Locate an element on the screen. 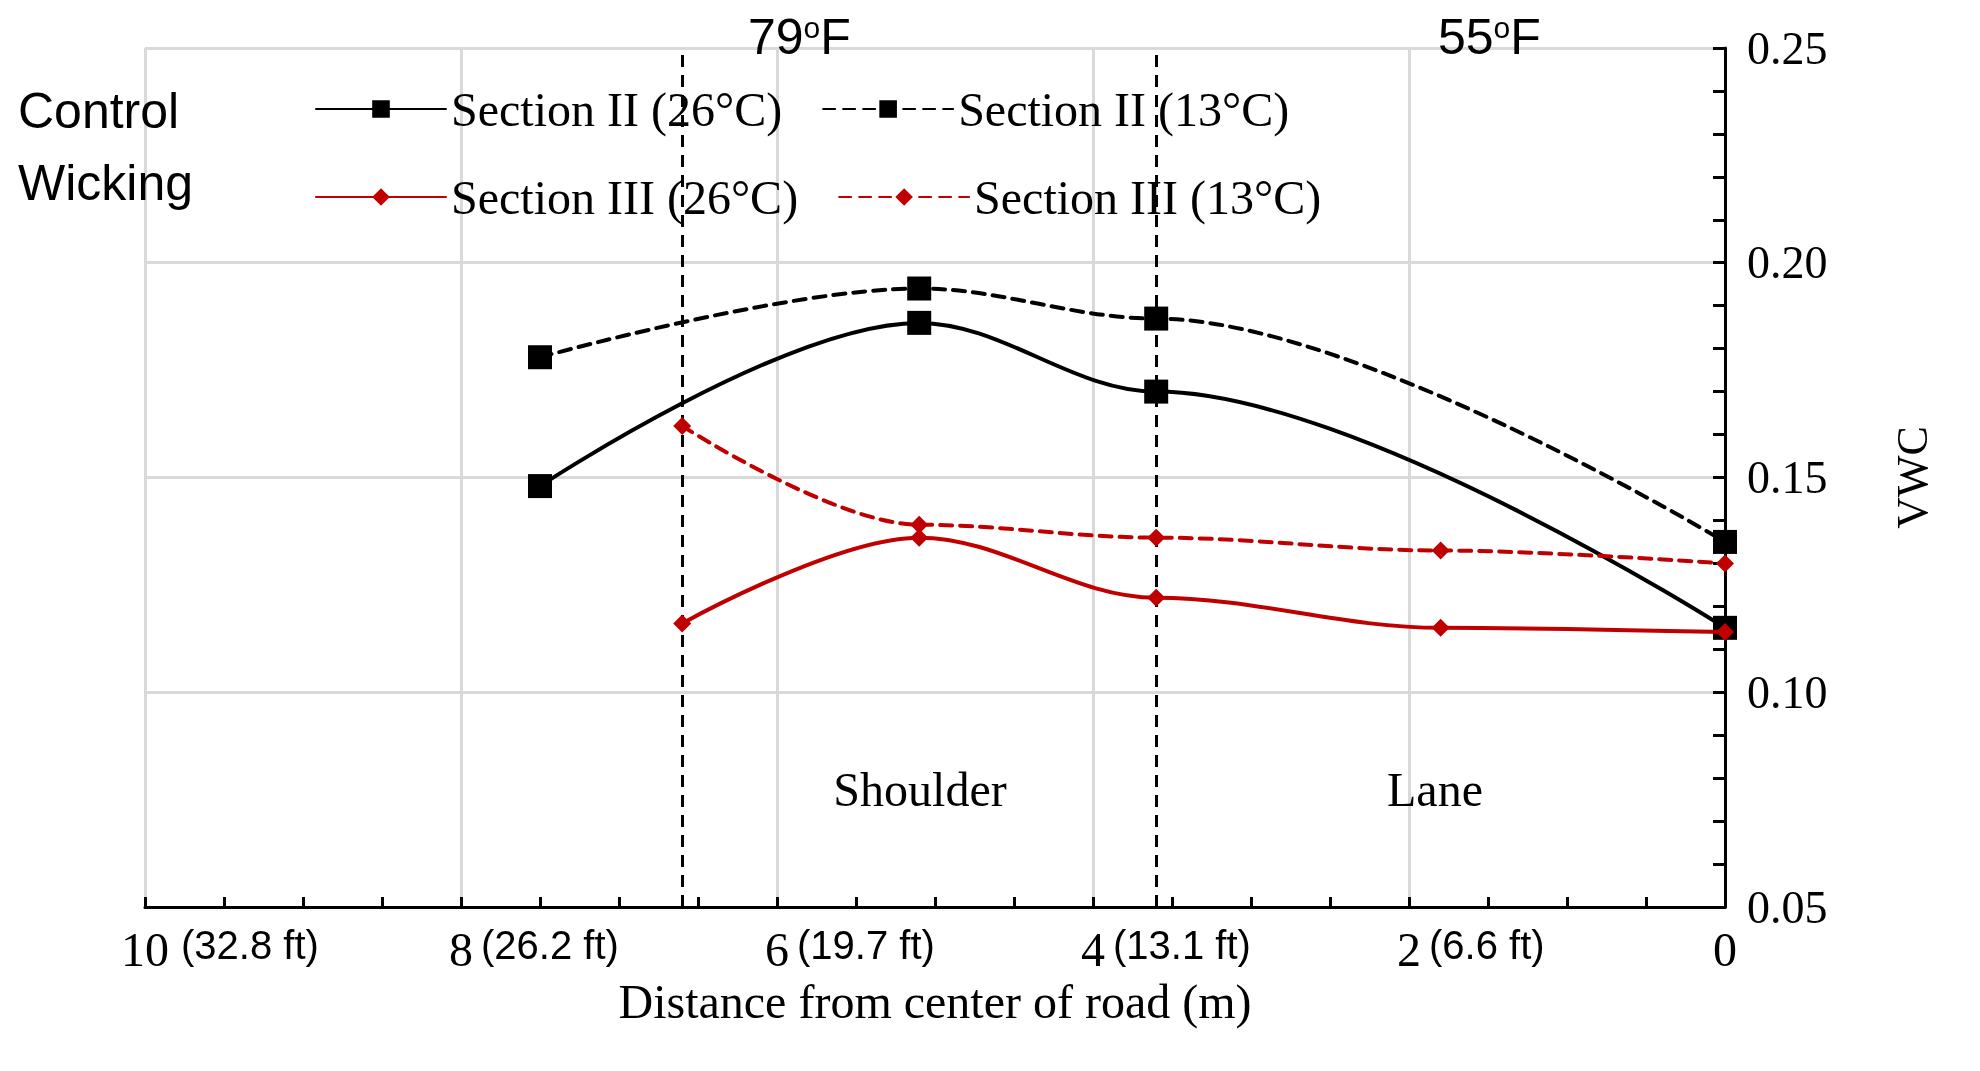 The height and width of the screenshot is (1071, 1980). text: (26.2 ft) is located at coordinates (550, 945).